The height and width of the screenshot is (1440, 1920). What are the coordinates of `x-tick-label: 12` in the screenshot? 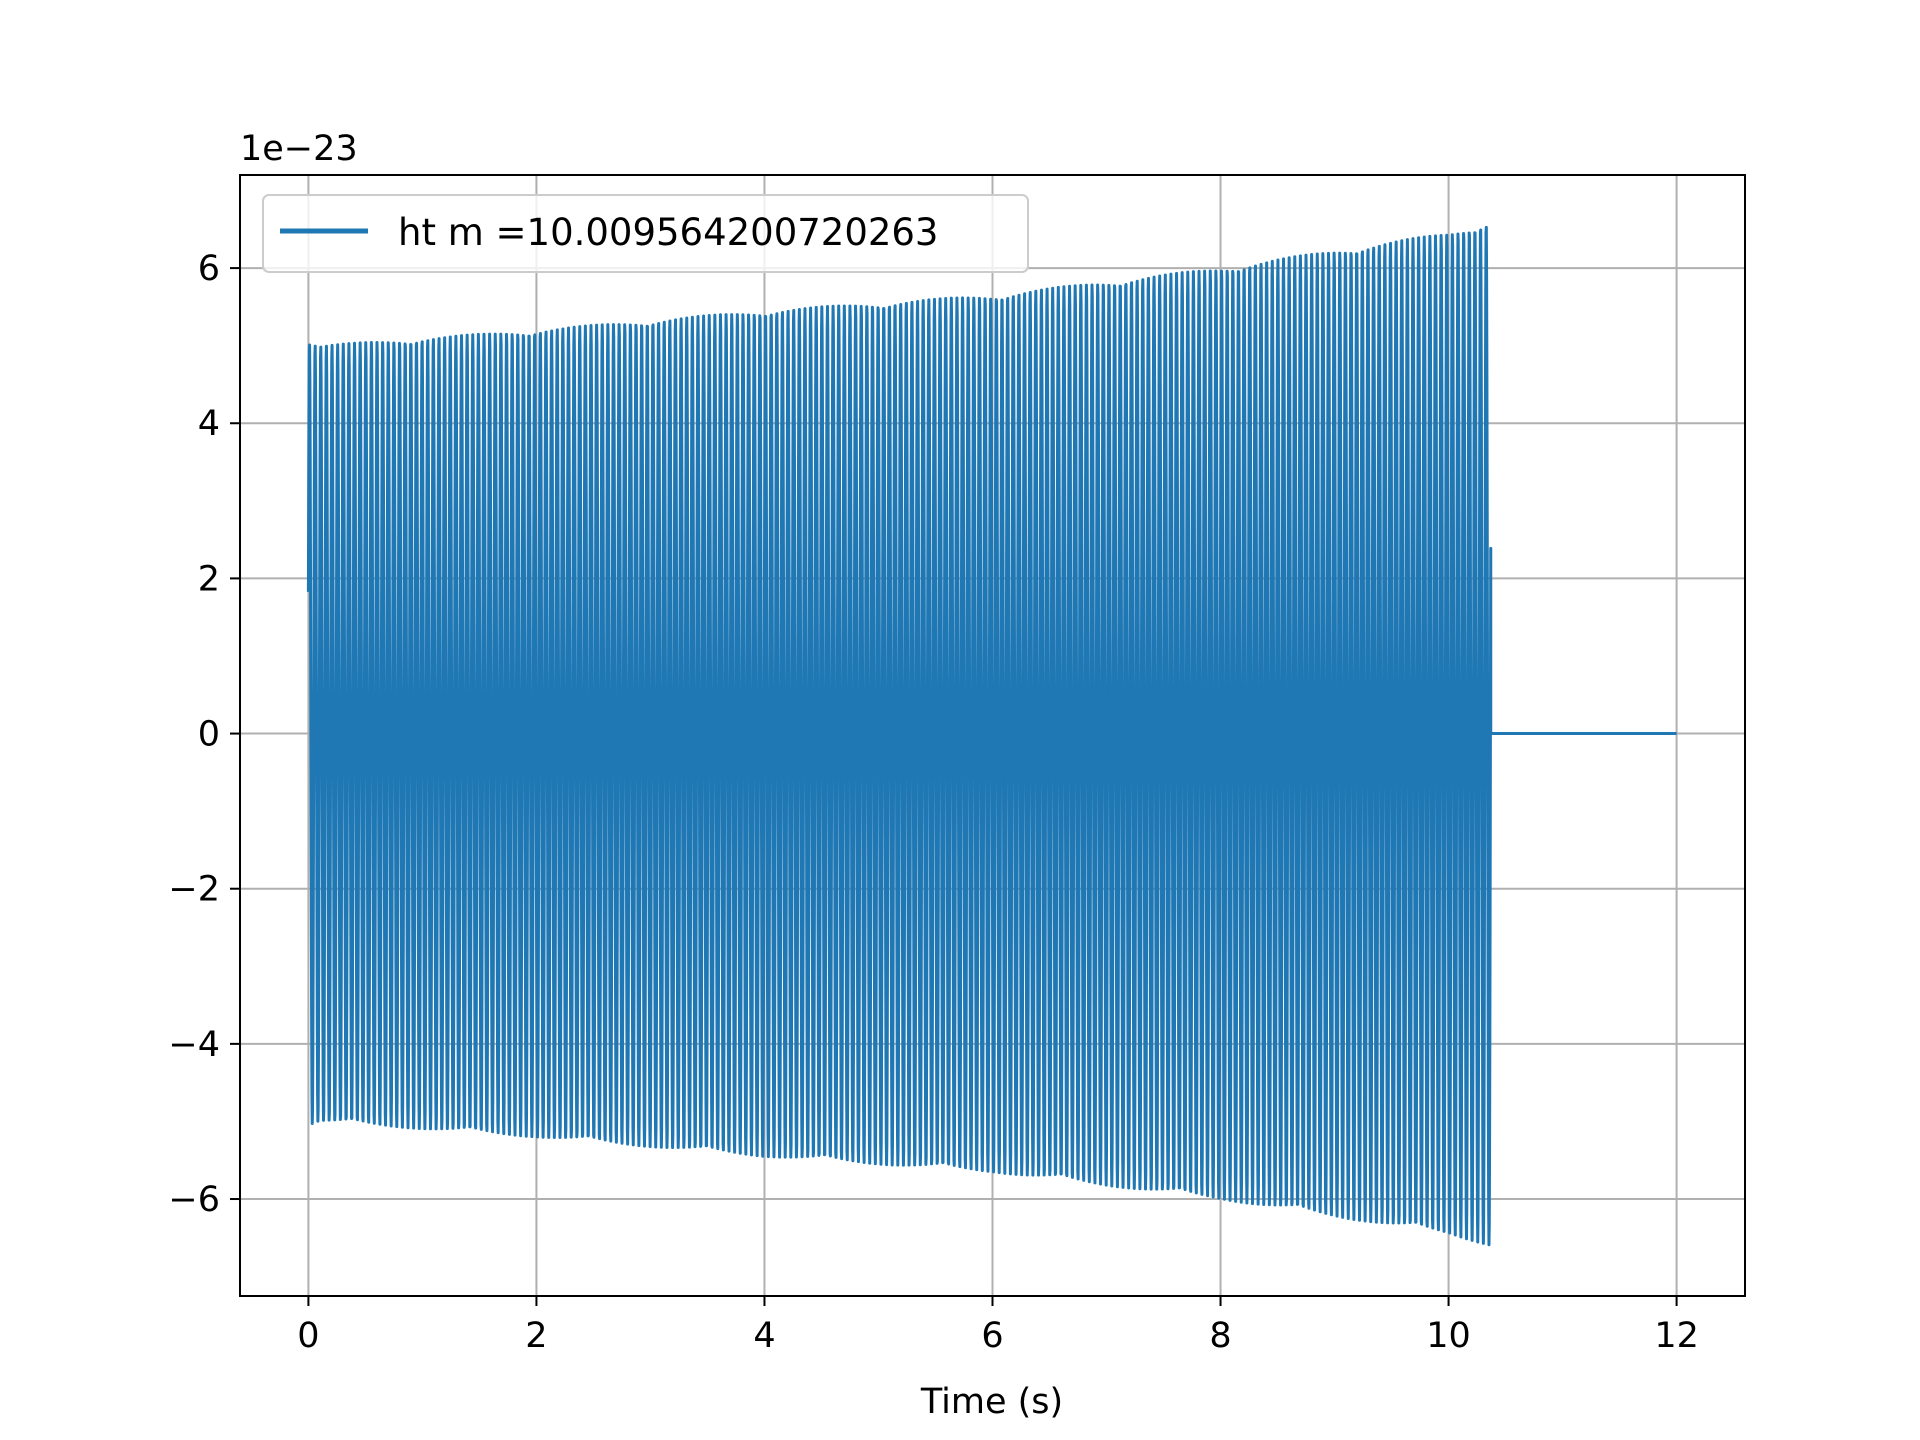 It's located at (1676, 1336).